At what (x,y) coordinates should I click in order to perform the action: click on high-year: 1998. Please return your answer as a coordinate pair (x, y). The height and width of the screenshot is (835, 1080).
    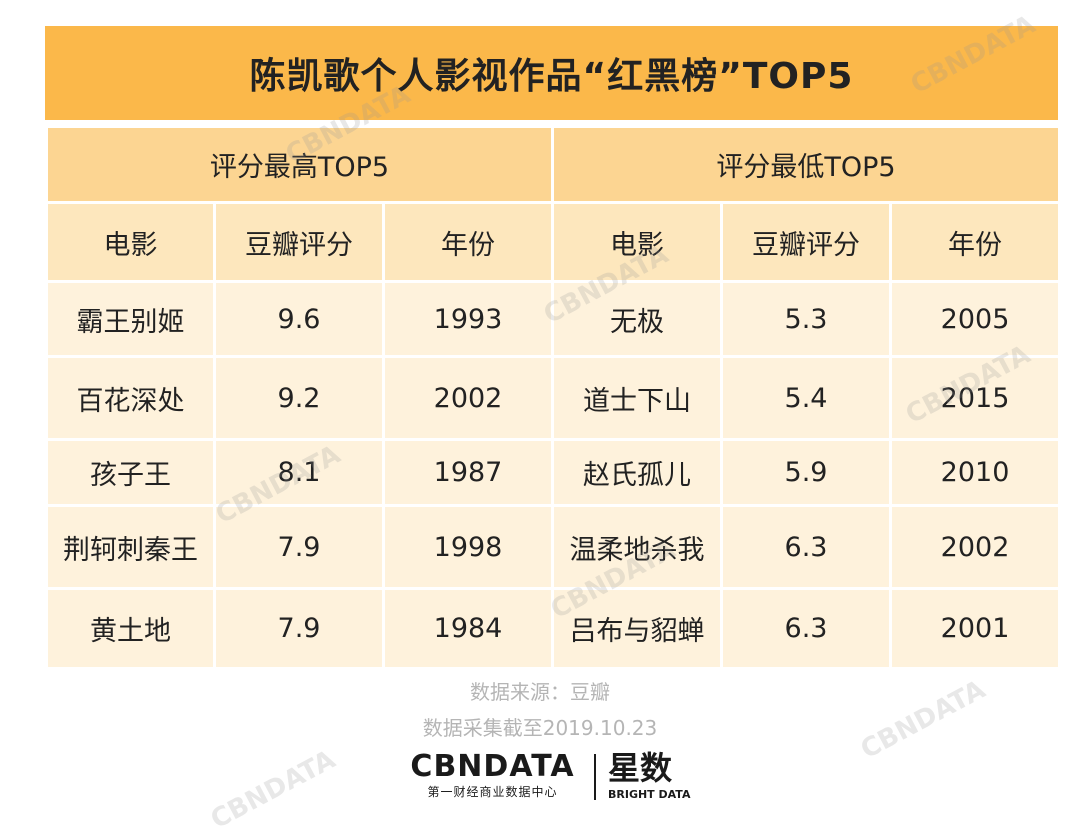
    Looking at the image, I should click on (468, 547).